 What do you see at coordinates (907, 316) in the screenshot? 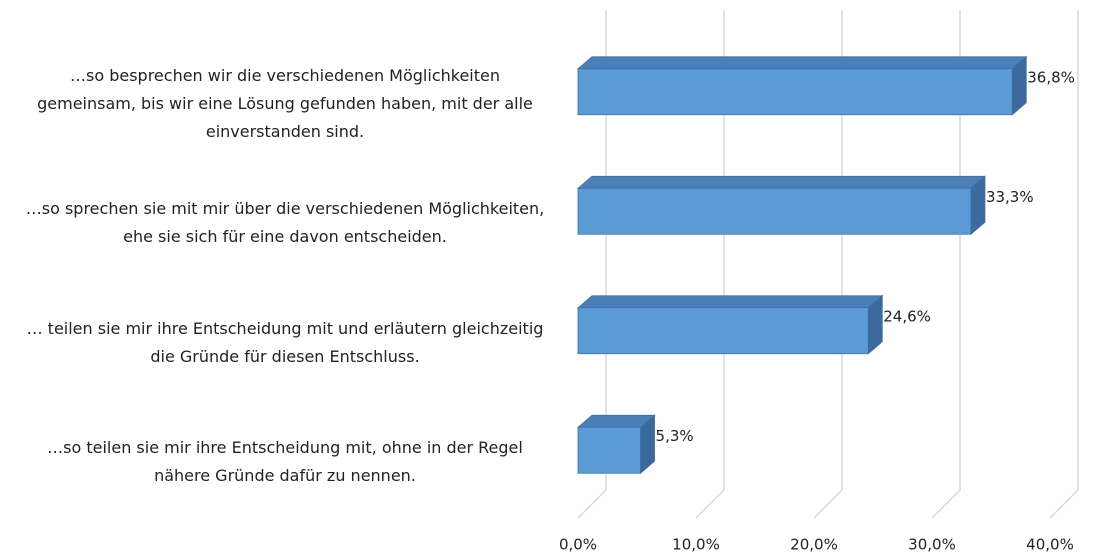
I see `value-label: 24,6%` at bounding box center [907, 316].